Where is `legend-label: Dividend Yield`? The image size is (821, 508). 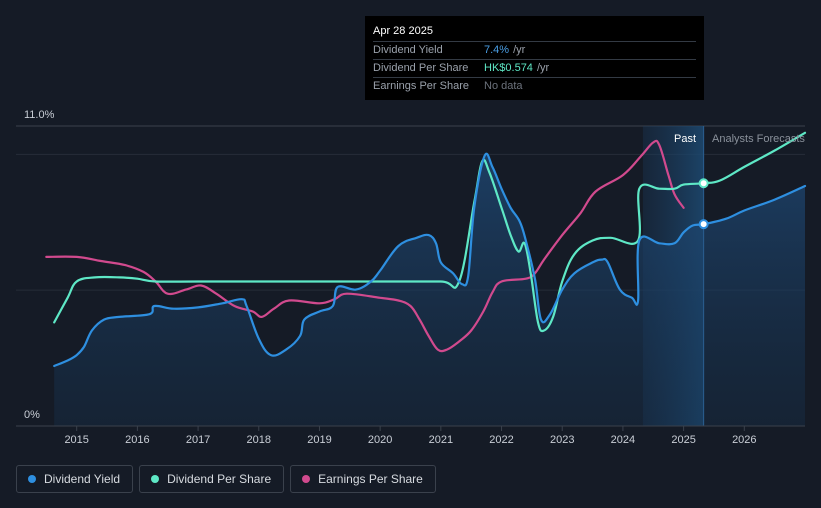 legend-label: Dividend Yield is located at coordinates (82, 479).